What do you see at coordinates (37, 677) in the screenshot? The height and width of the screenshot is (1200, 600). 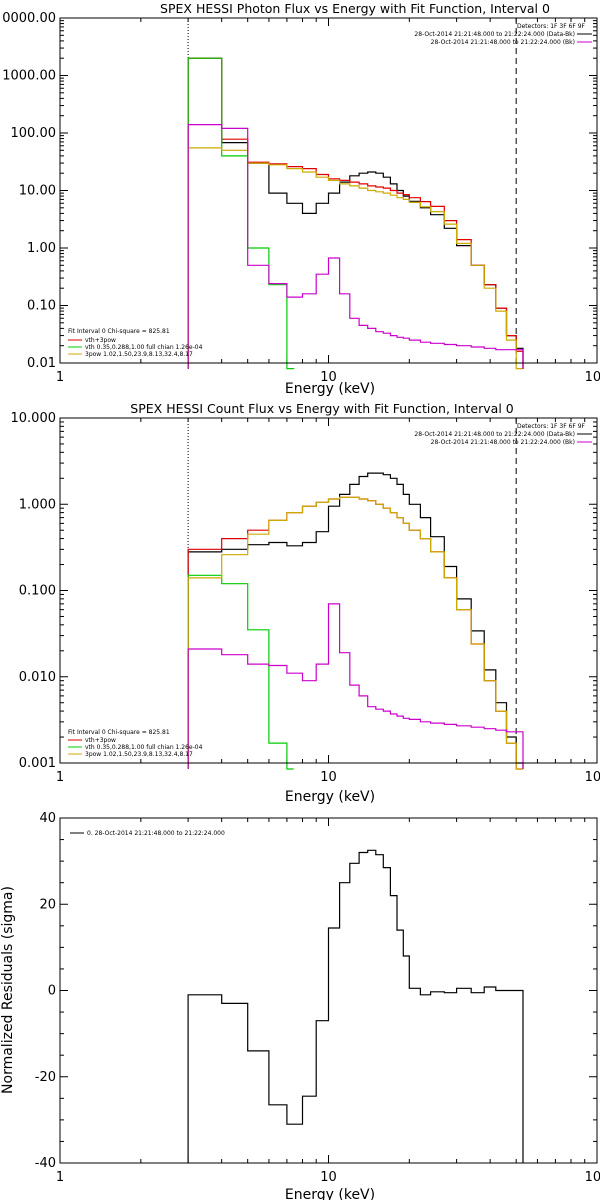 I see `y-tick-label: 0.010` at bounding box center [37, 677].